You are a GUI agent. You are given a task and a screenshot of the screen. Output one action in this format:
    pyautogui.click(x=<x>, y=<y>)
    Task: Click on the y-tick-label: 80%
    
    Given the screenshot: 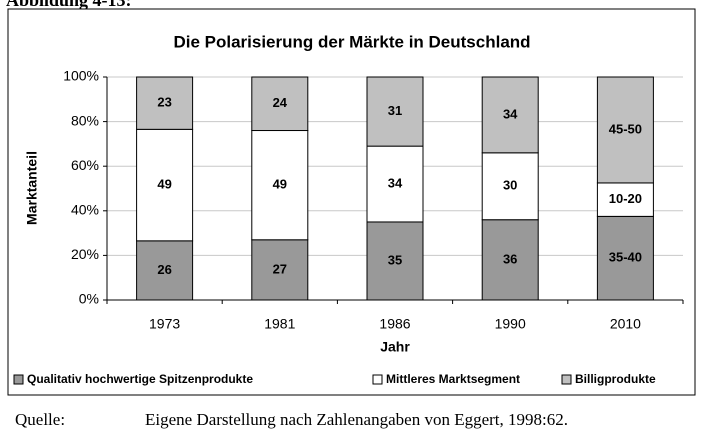 What is the action you would take?
    pyautogui.click(x=85, y=120)
    